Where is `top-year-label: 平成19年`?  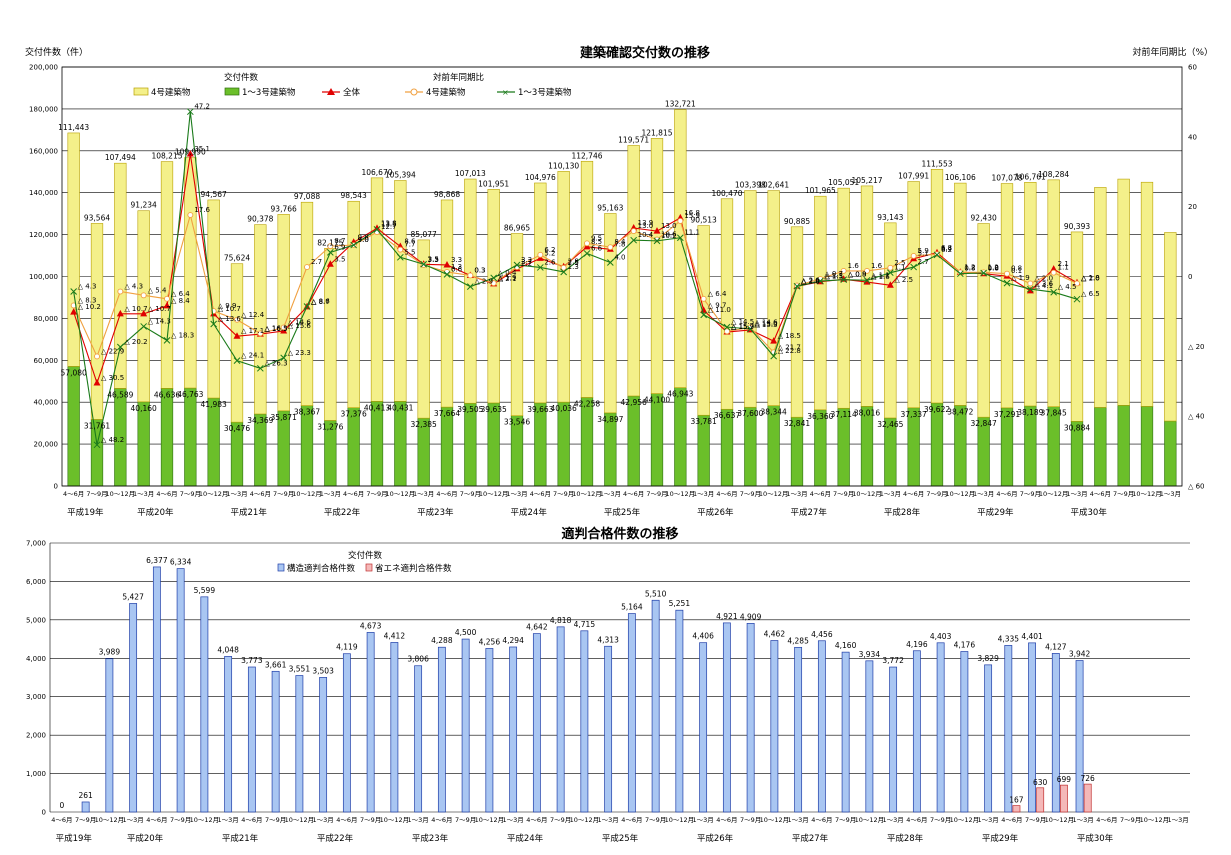 top-year-label: 平成19年 is located at coordinates (85, 512).